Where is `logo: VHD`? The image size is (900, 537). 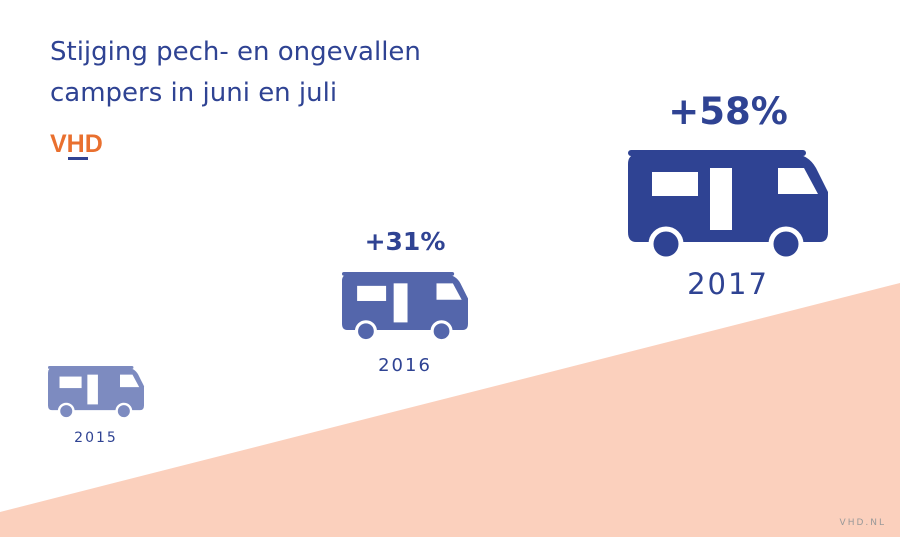
logo: VHD is located at coordinates (76, 144).